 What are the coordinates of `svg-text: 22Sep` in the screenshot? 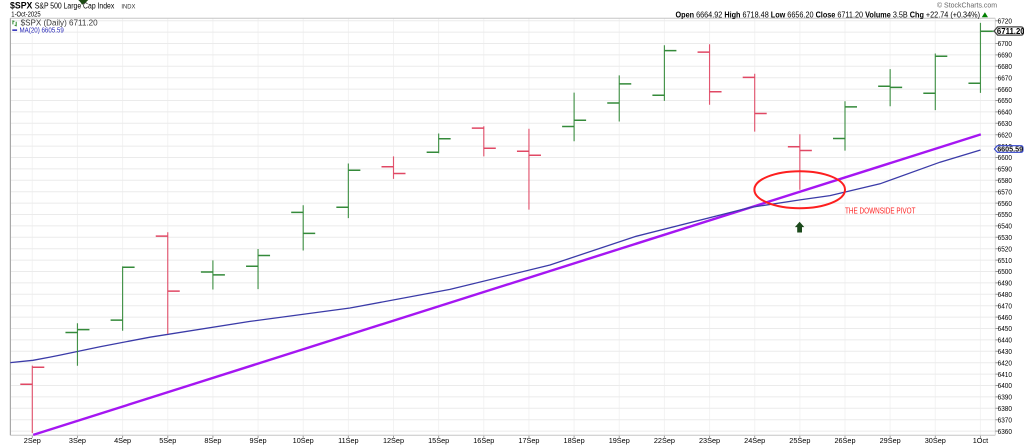 It's located at (664, 440).